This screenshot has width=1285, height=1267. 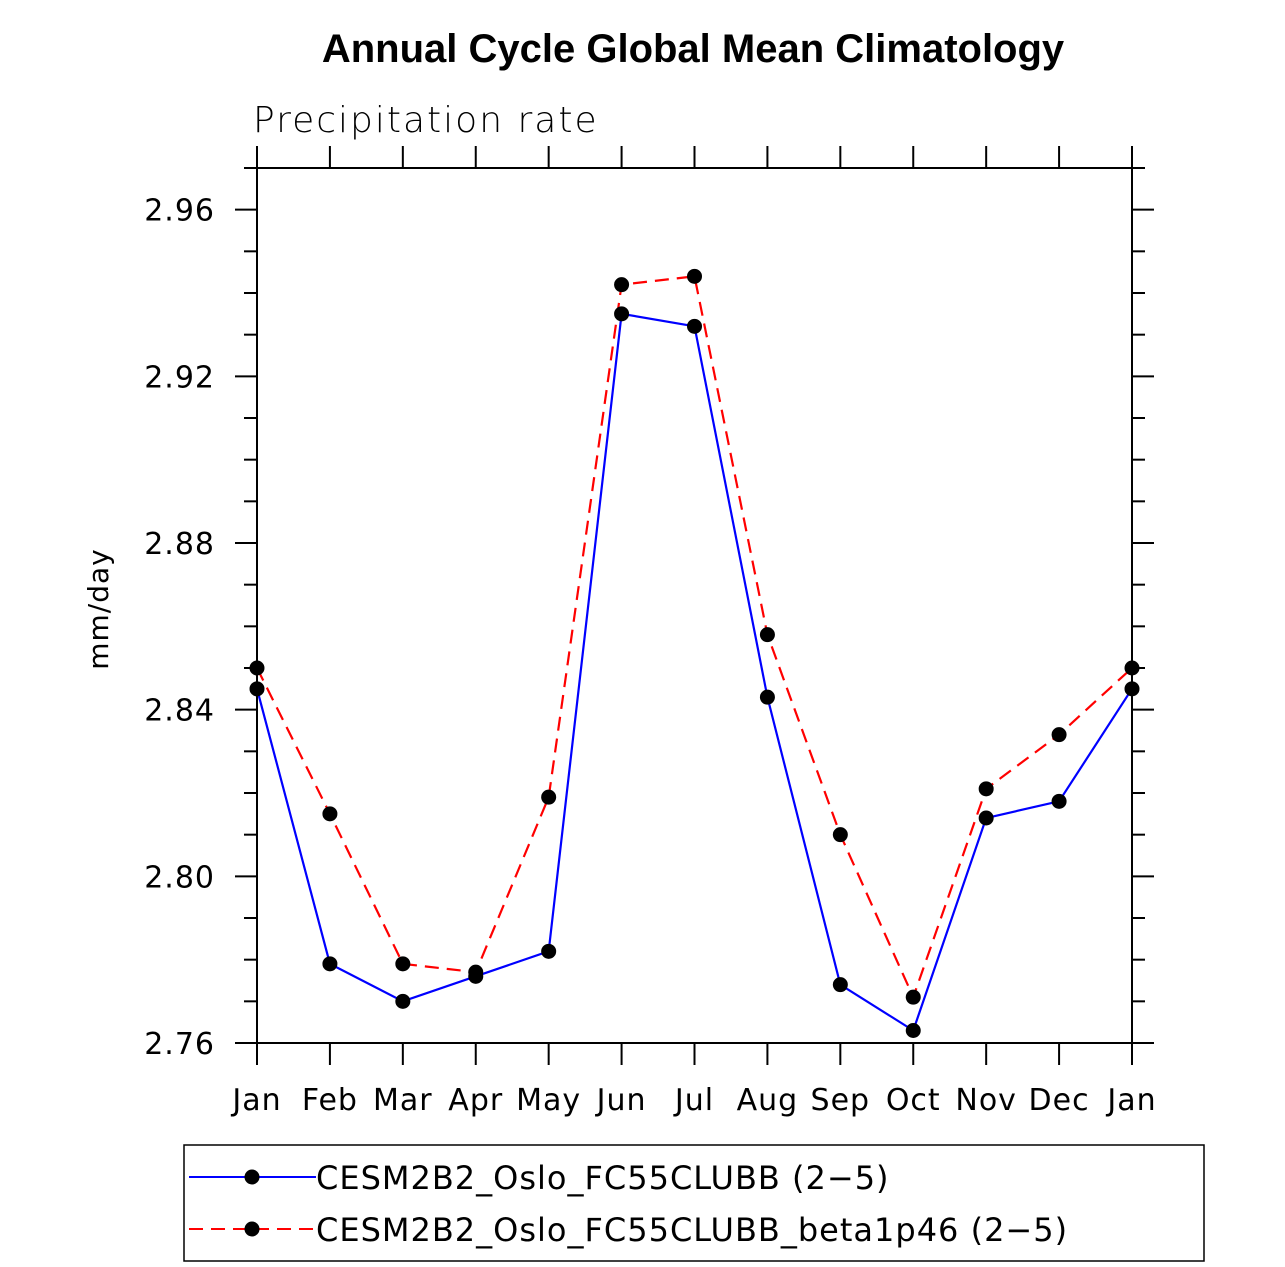 What do you see at coordinates (426, 120) in the screenshot?
I see `chart-subtitle: Precipitation rate` at bounding box center [426, 120].